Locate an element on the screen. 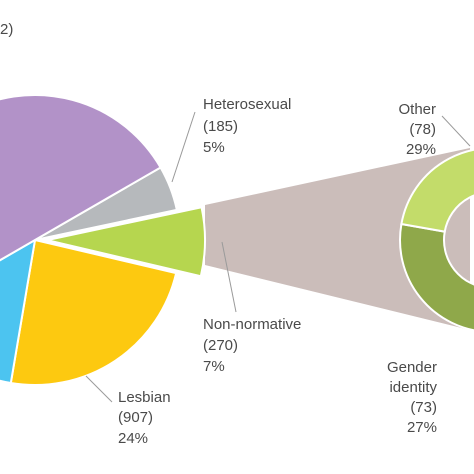 The height and width of the screenshot is (474, 474). count-label: (185) is located at coordinates (220, 126).